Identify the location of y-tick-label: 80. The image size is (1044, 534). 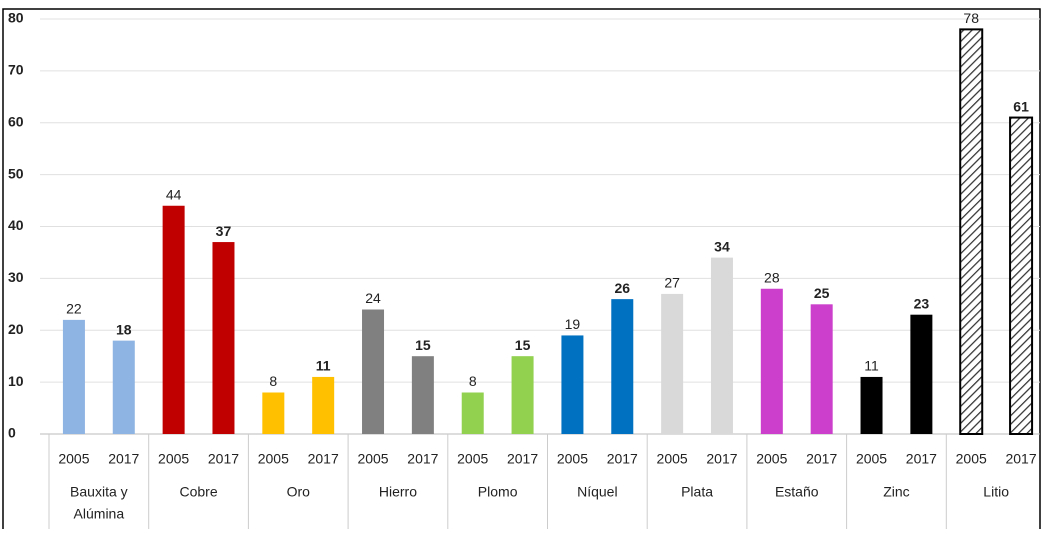
(16, 18).